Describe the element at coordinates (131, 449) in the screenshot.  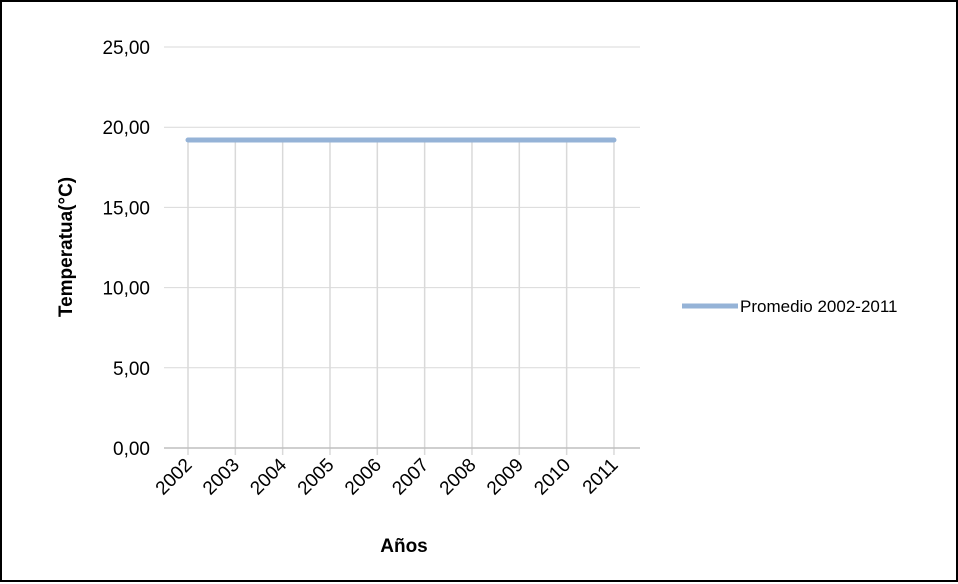
I see `y-tick-label: 0,00` at that location.